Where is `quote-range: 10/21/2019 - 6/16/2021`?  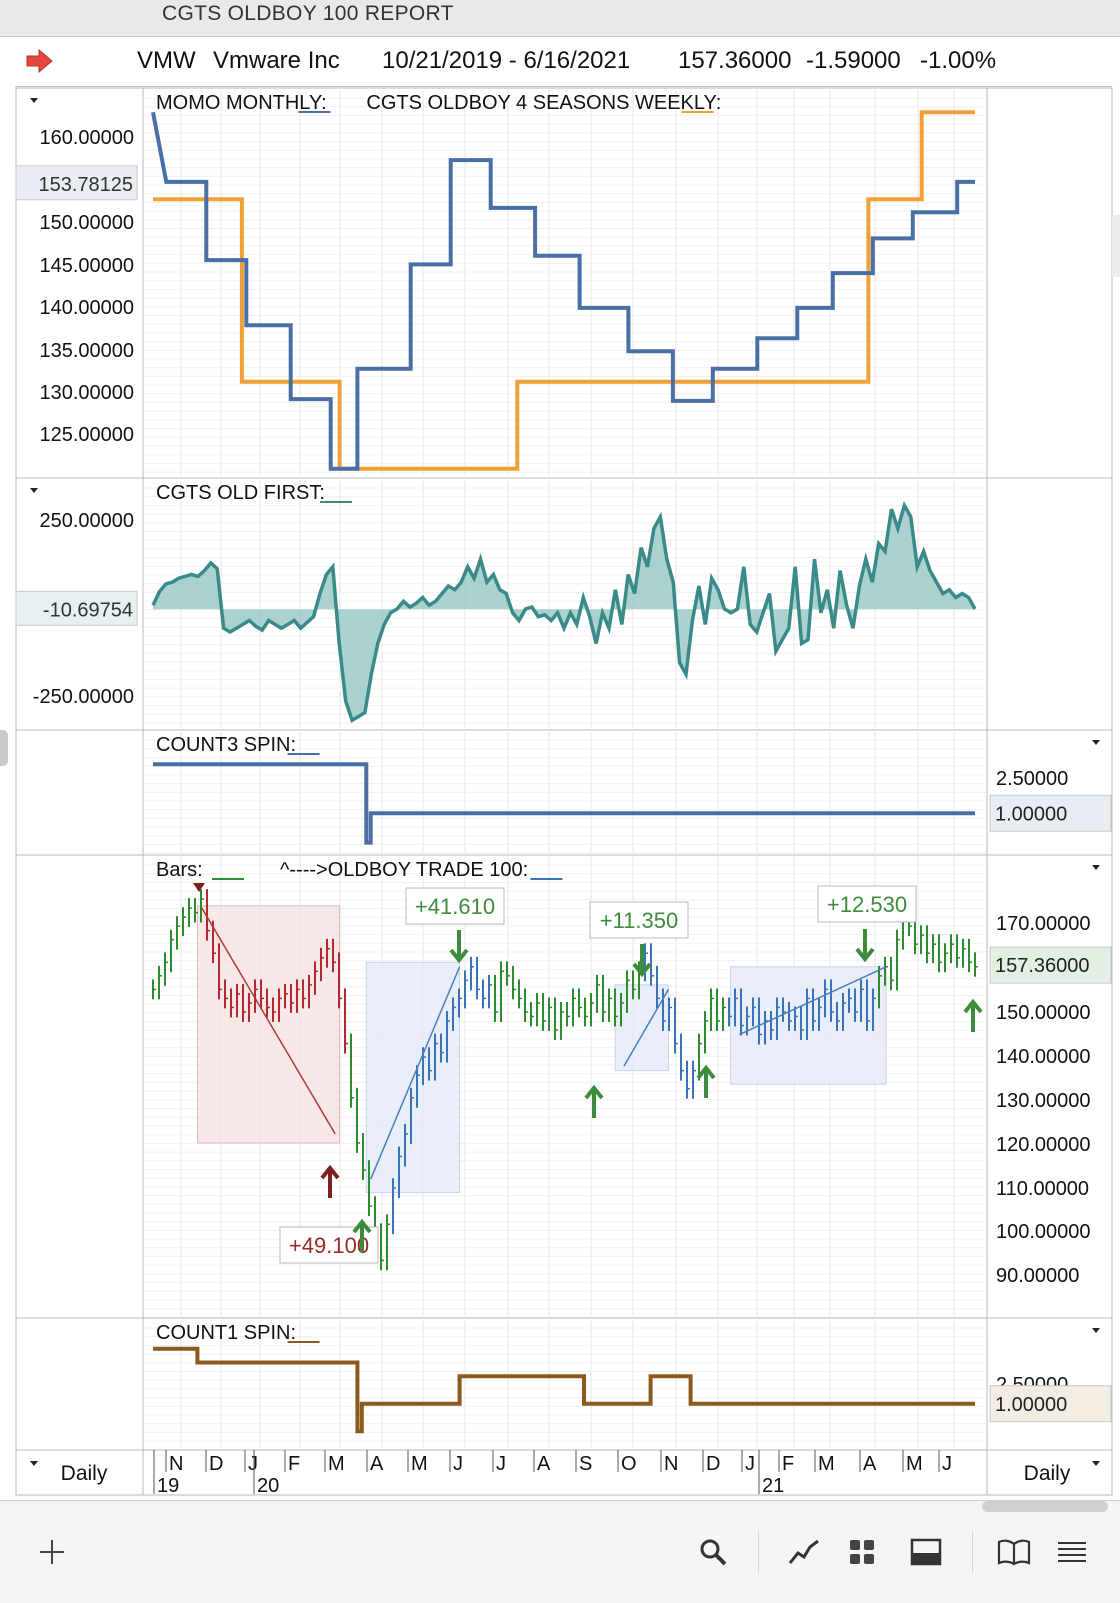
quote-range: 10/21/2019 - 6/16/2021 is located at coordinates (506, 60).